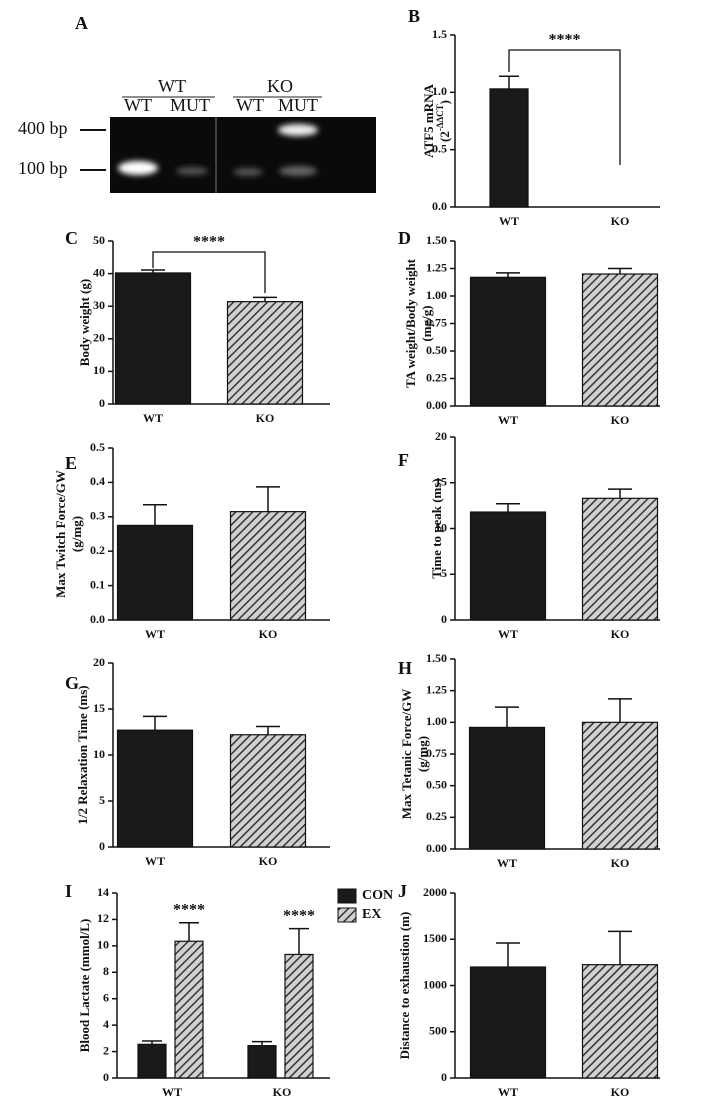 This screenshot has width=708, height=1101. Describe the element at coordinates (405, 668) in the screenshot. I see `panel-letter: H` at that location.